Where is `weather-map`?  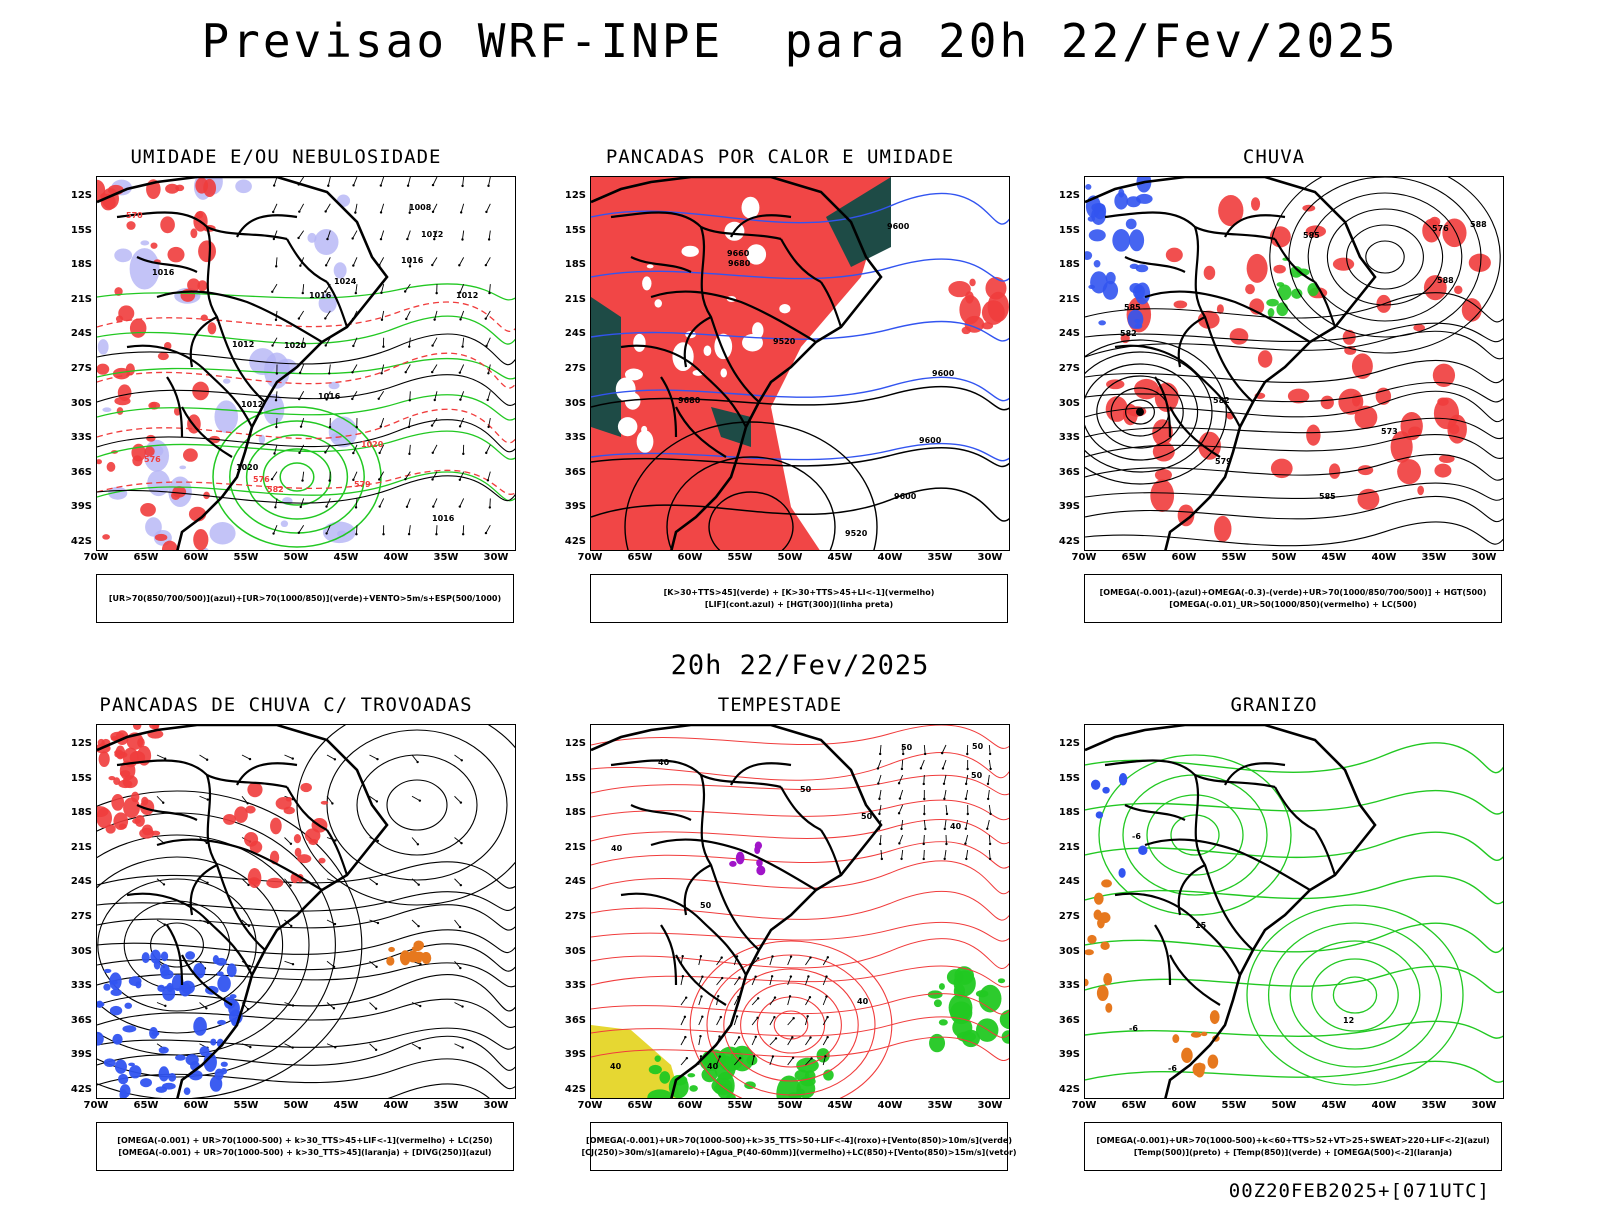
weather-map is located at coordinates (306, 911).